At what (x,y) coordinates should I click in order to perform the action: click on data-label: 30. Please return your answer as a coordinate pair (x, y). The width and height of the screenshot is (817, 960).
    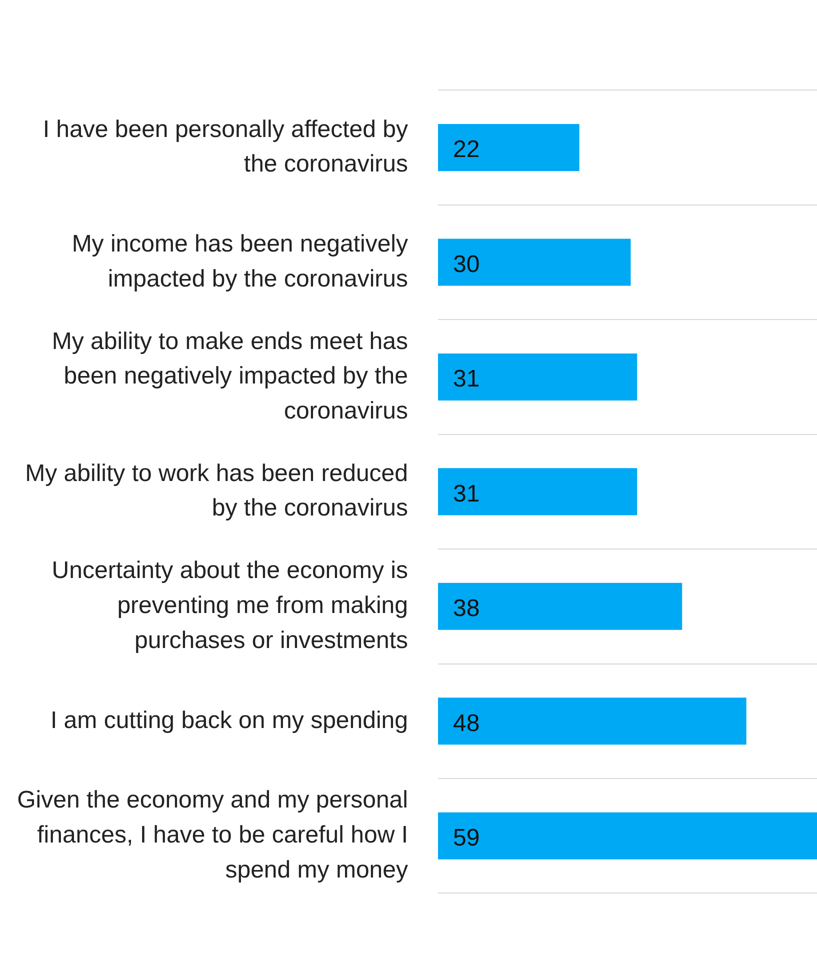
    Looking at the image, I should click on (466, 264).